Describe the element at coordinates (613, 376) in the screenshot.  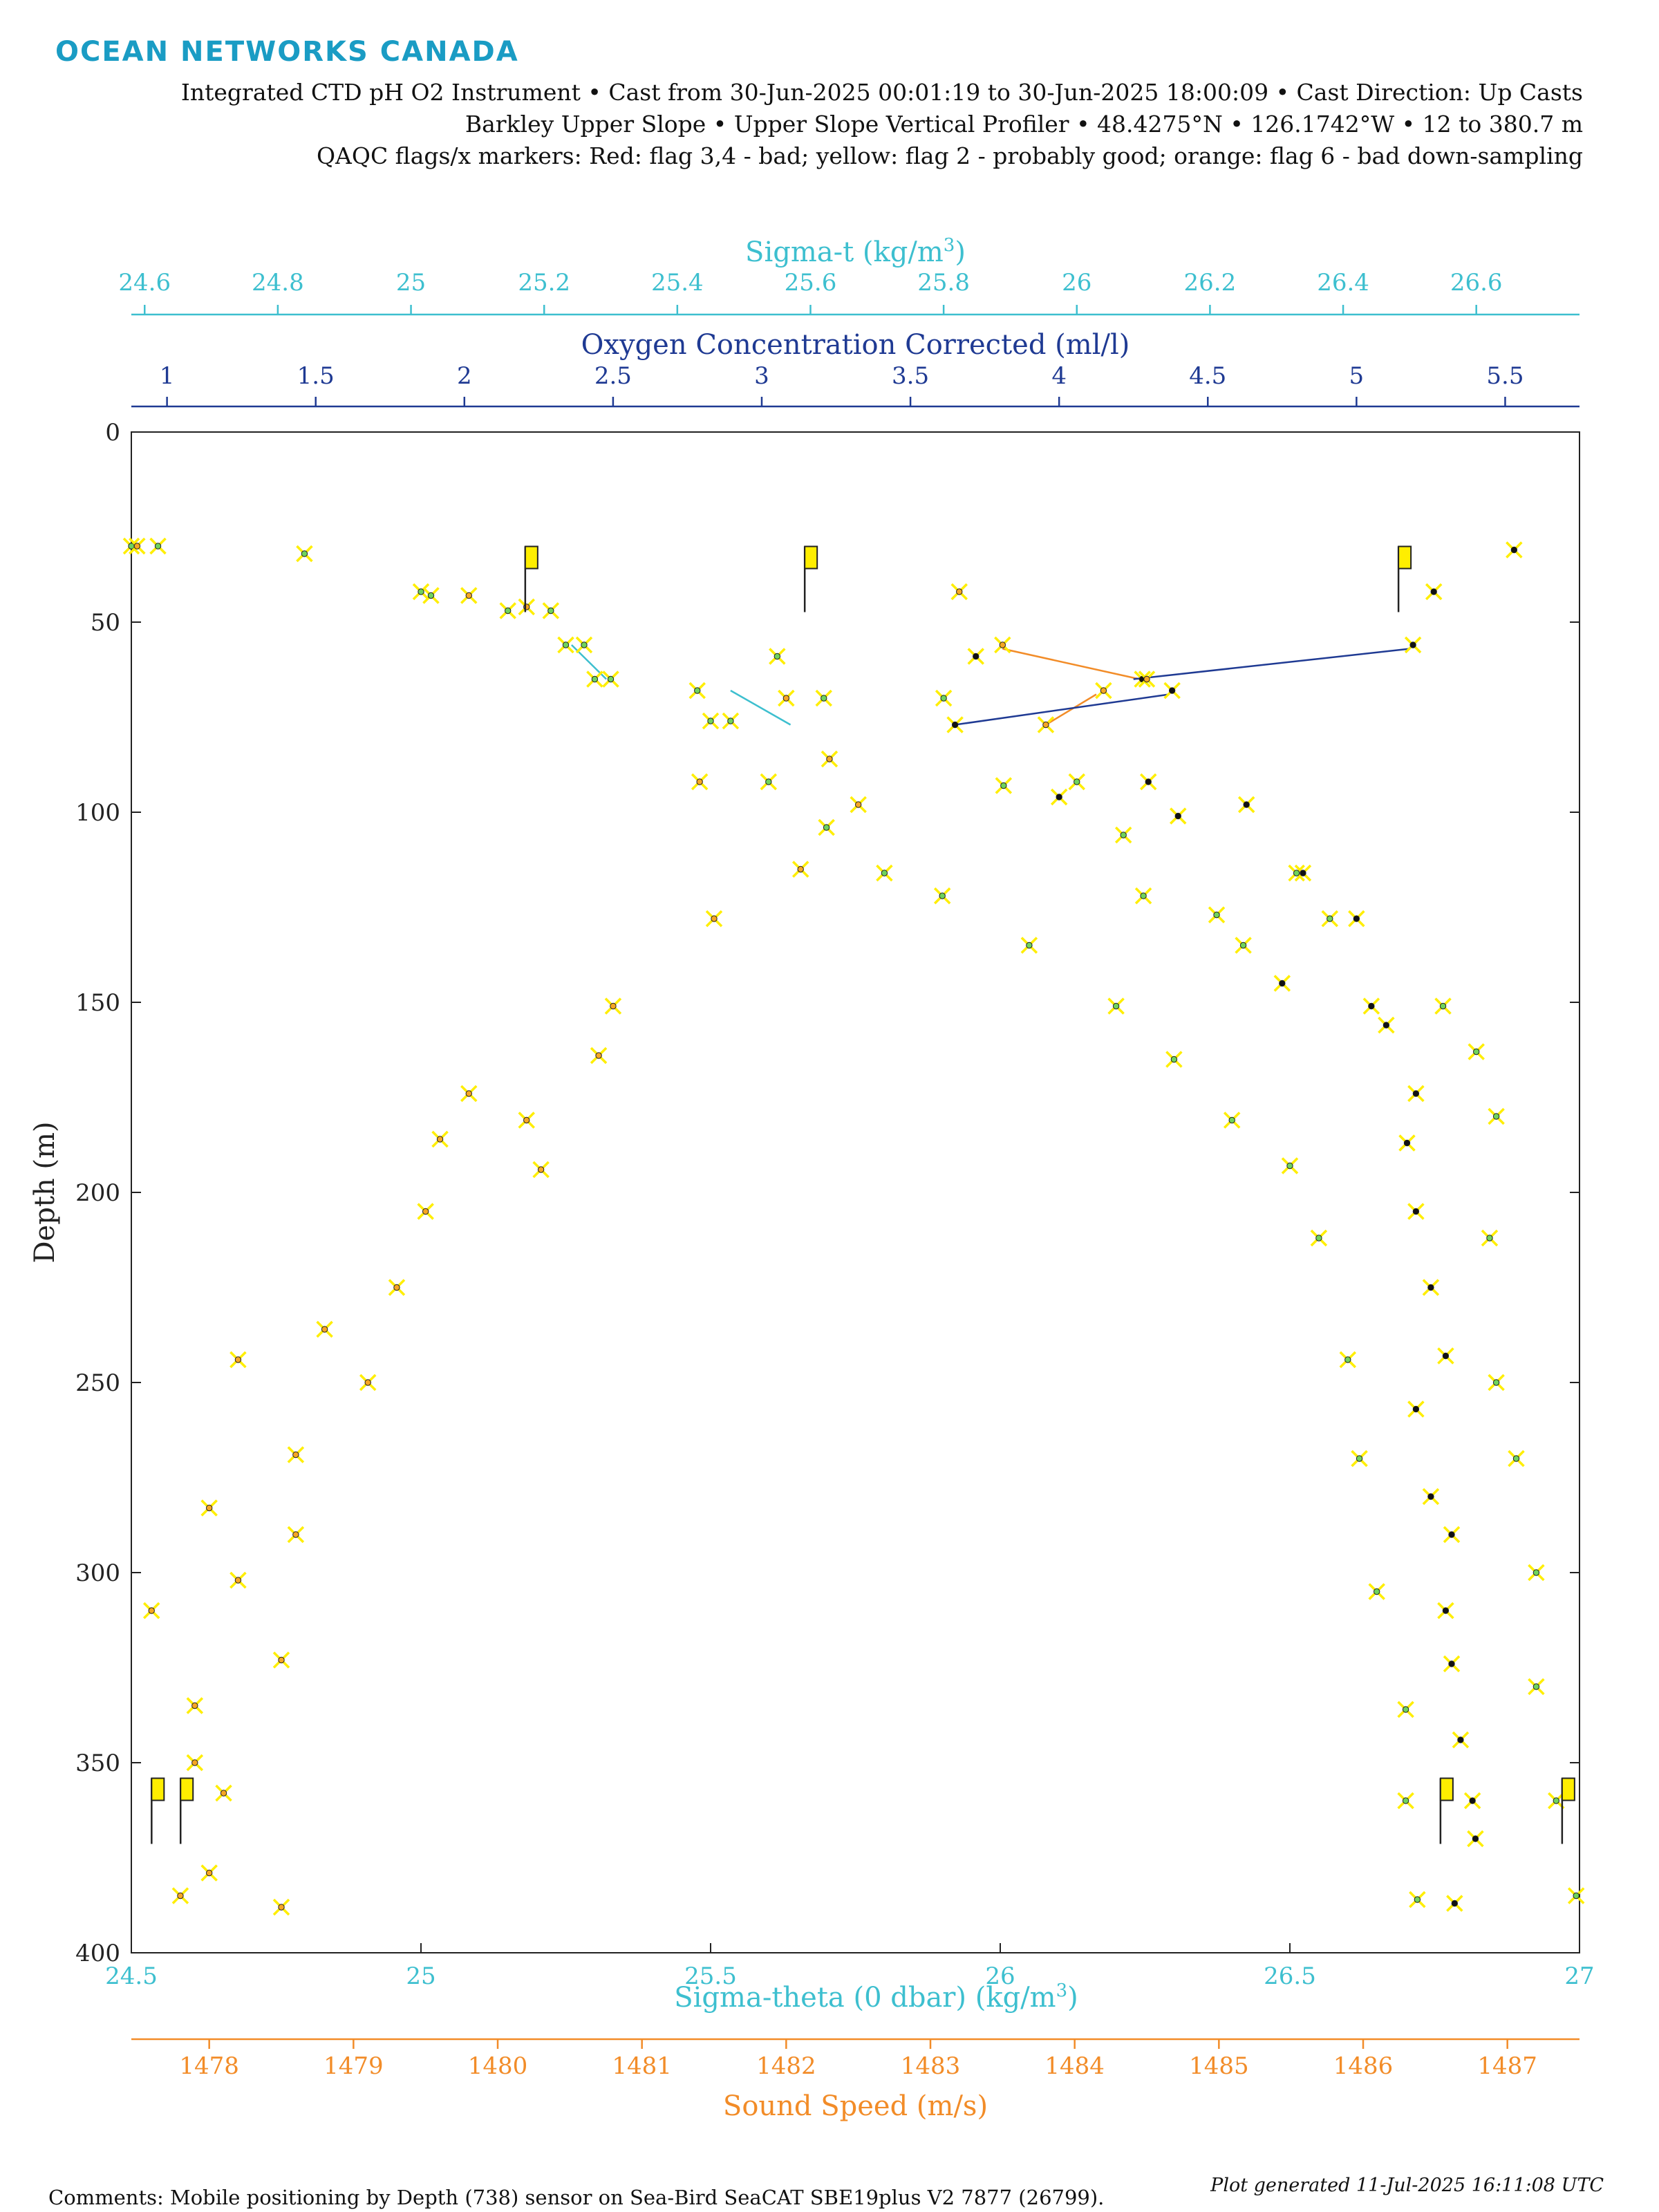
I see `oxygen-tick-label: 2.5` at that location.